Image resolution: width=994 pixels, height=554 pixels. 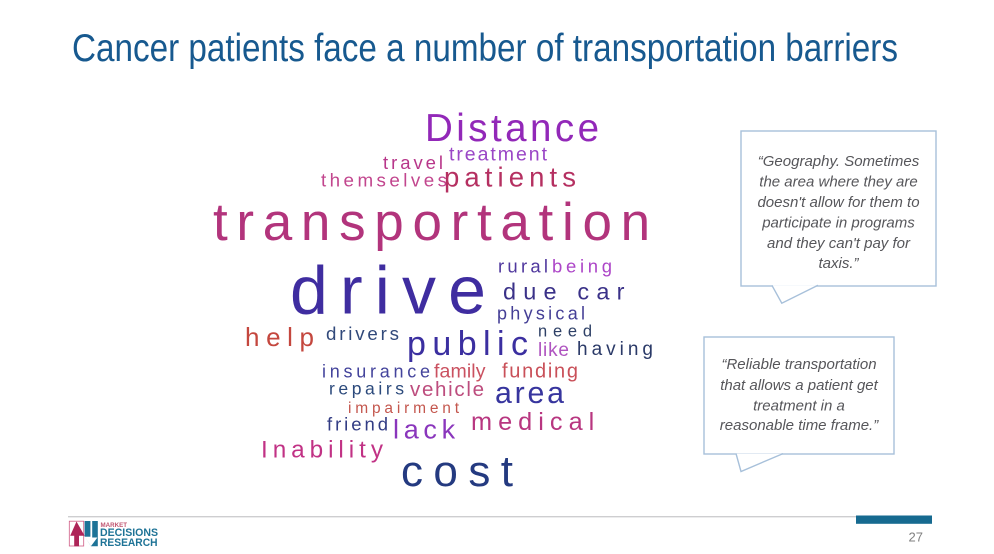 I want to click on svg-text: taxis.”, so click(x=838, y=263).